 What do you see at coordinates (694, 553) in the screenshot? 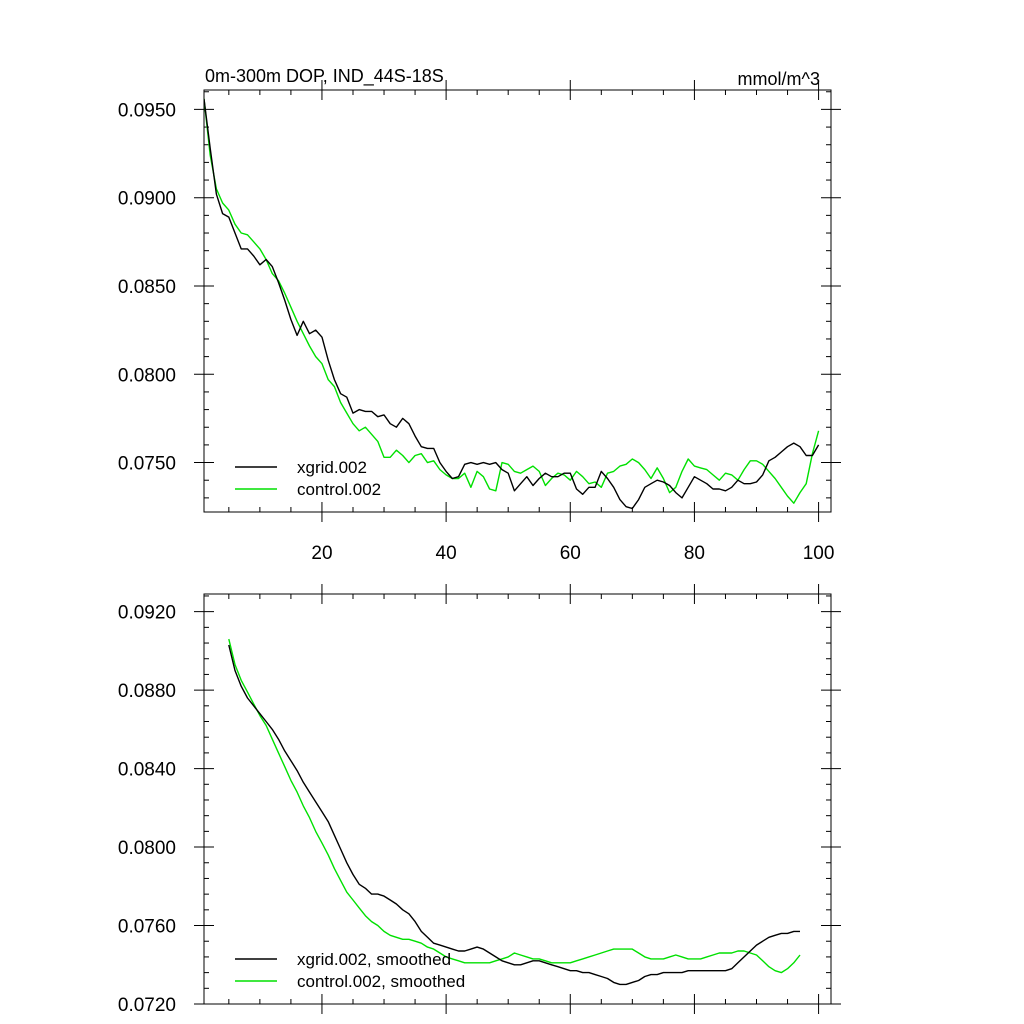
I see `x-tick-label: 80` at bounding box center [694, 553].